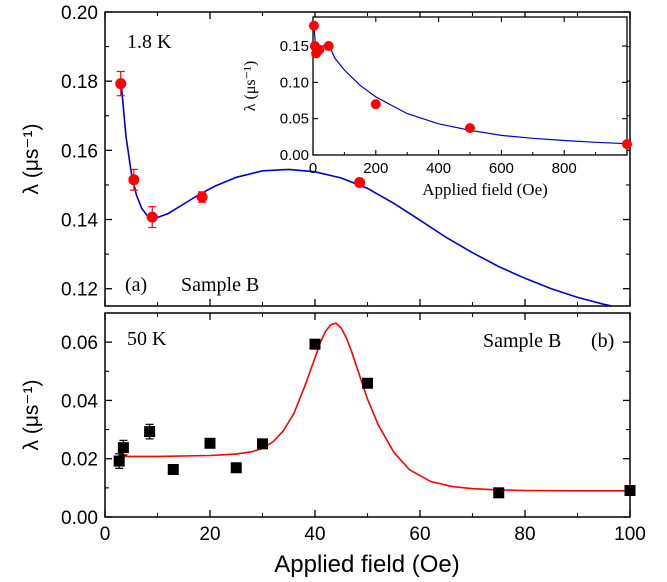  I want to click on y-tick-label: 0.04, so click(79, 401).